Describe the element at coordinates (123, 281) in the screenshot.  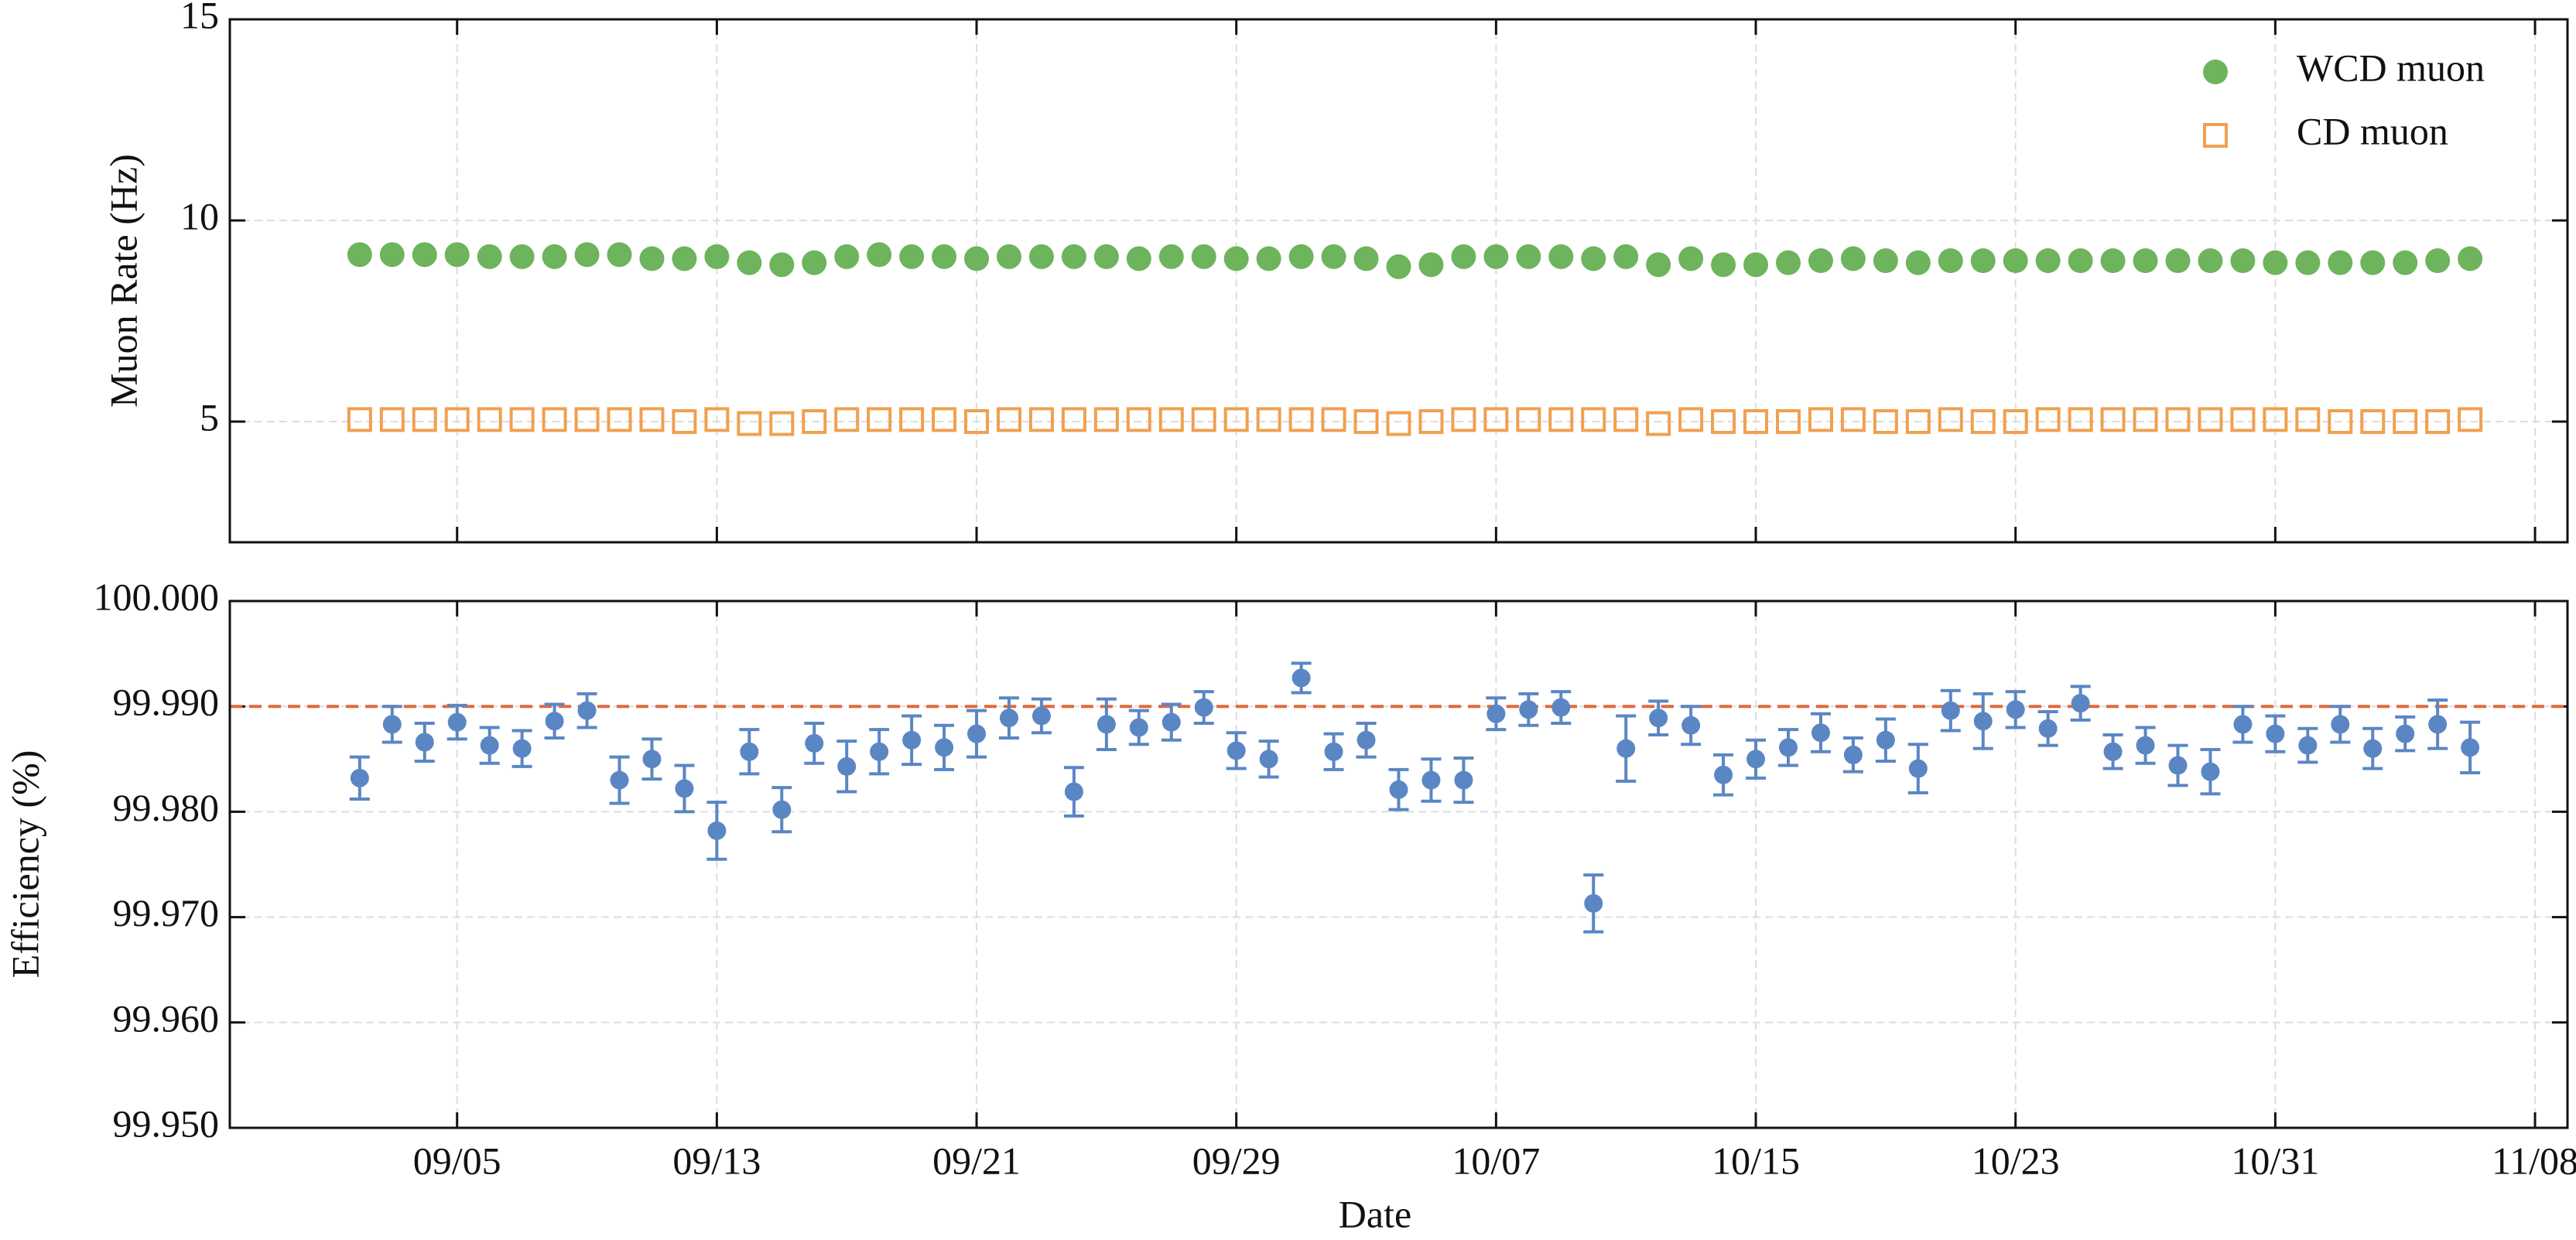
I see `y-axis-label: Muon Rate (Hz)` at that location.